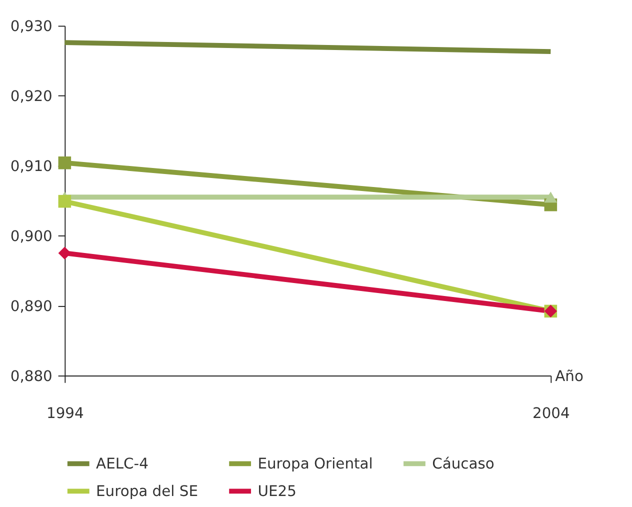 The image size is (632, 507). I want to click on legend-label: UE25, so click(277, 491).